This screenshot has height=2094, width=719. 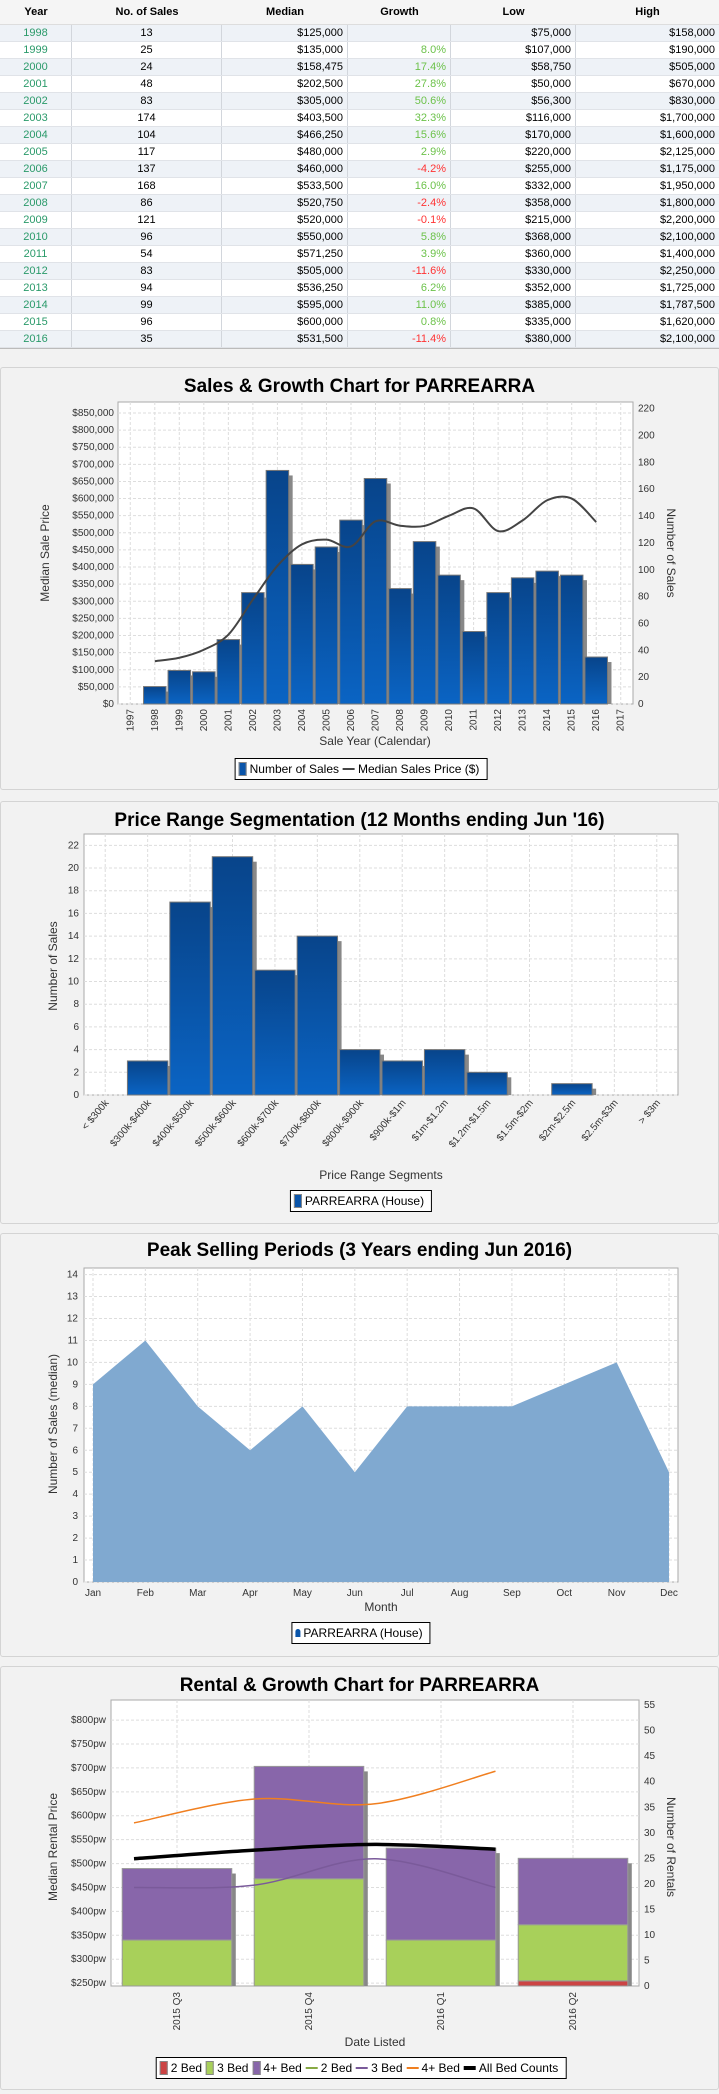 I want to click on y-tick-label: 4, so click(x=76, y=1050).